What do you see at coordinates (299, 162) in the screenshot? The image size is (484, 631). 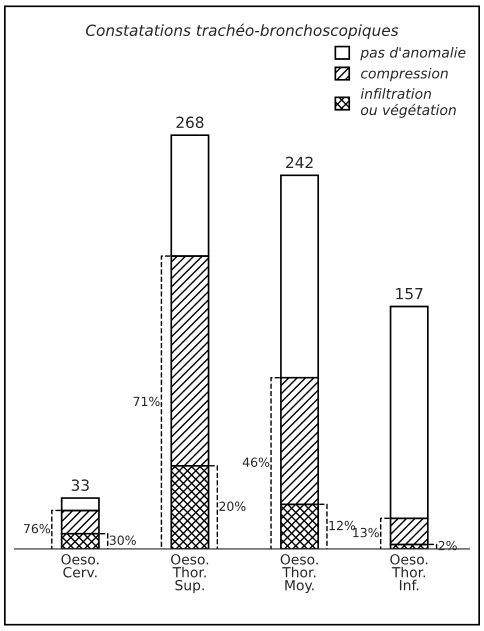 I see `annotation: 242` at bounding box center [299, 162].